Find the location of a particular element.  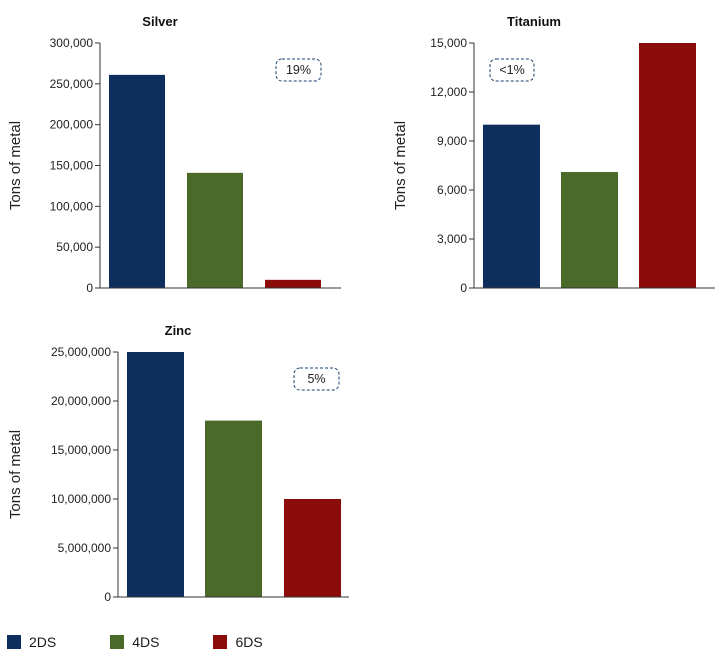

y-tick-label: 12,000 is located at coordinates (448, 92).